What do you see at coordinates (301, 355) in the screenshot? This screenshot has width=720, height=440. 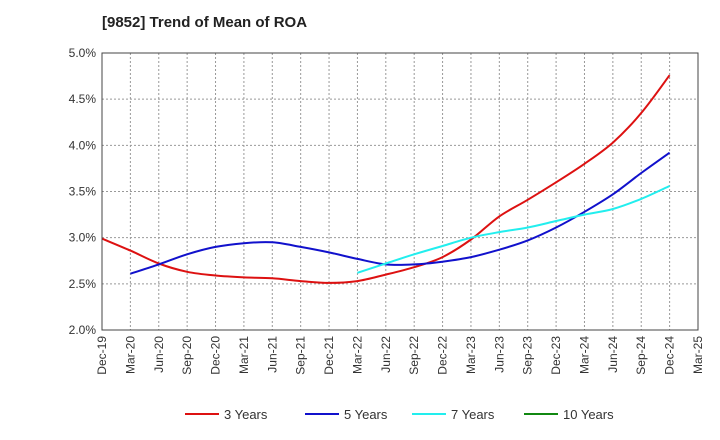 I see `x-tick-label: Sep-21` at bounding box center [301, 355].